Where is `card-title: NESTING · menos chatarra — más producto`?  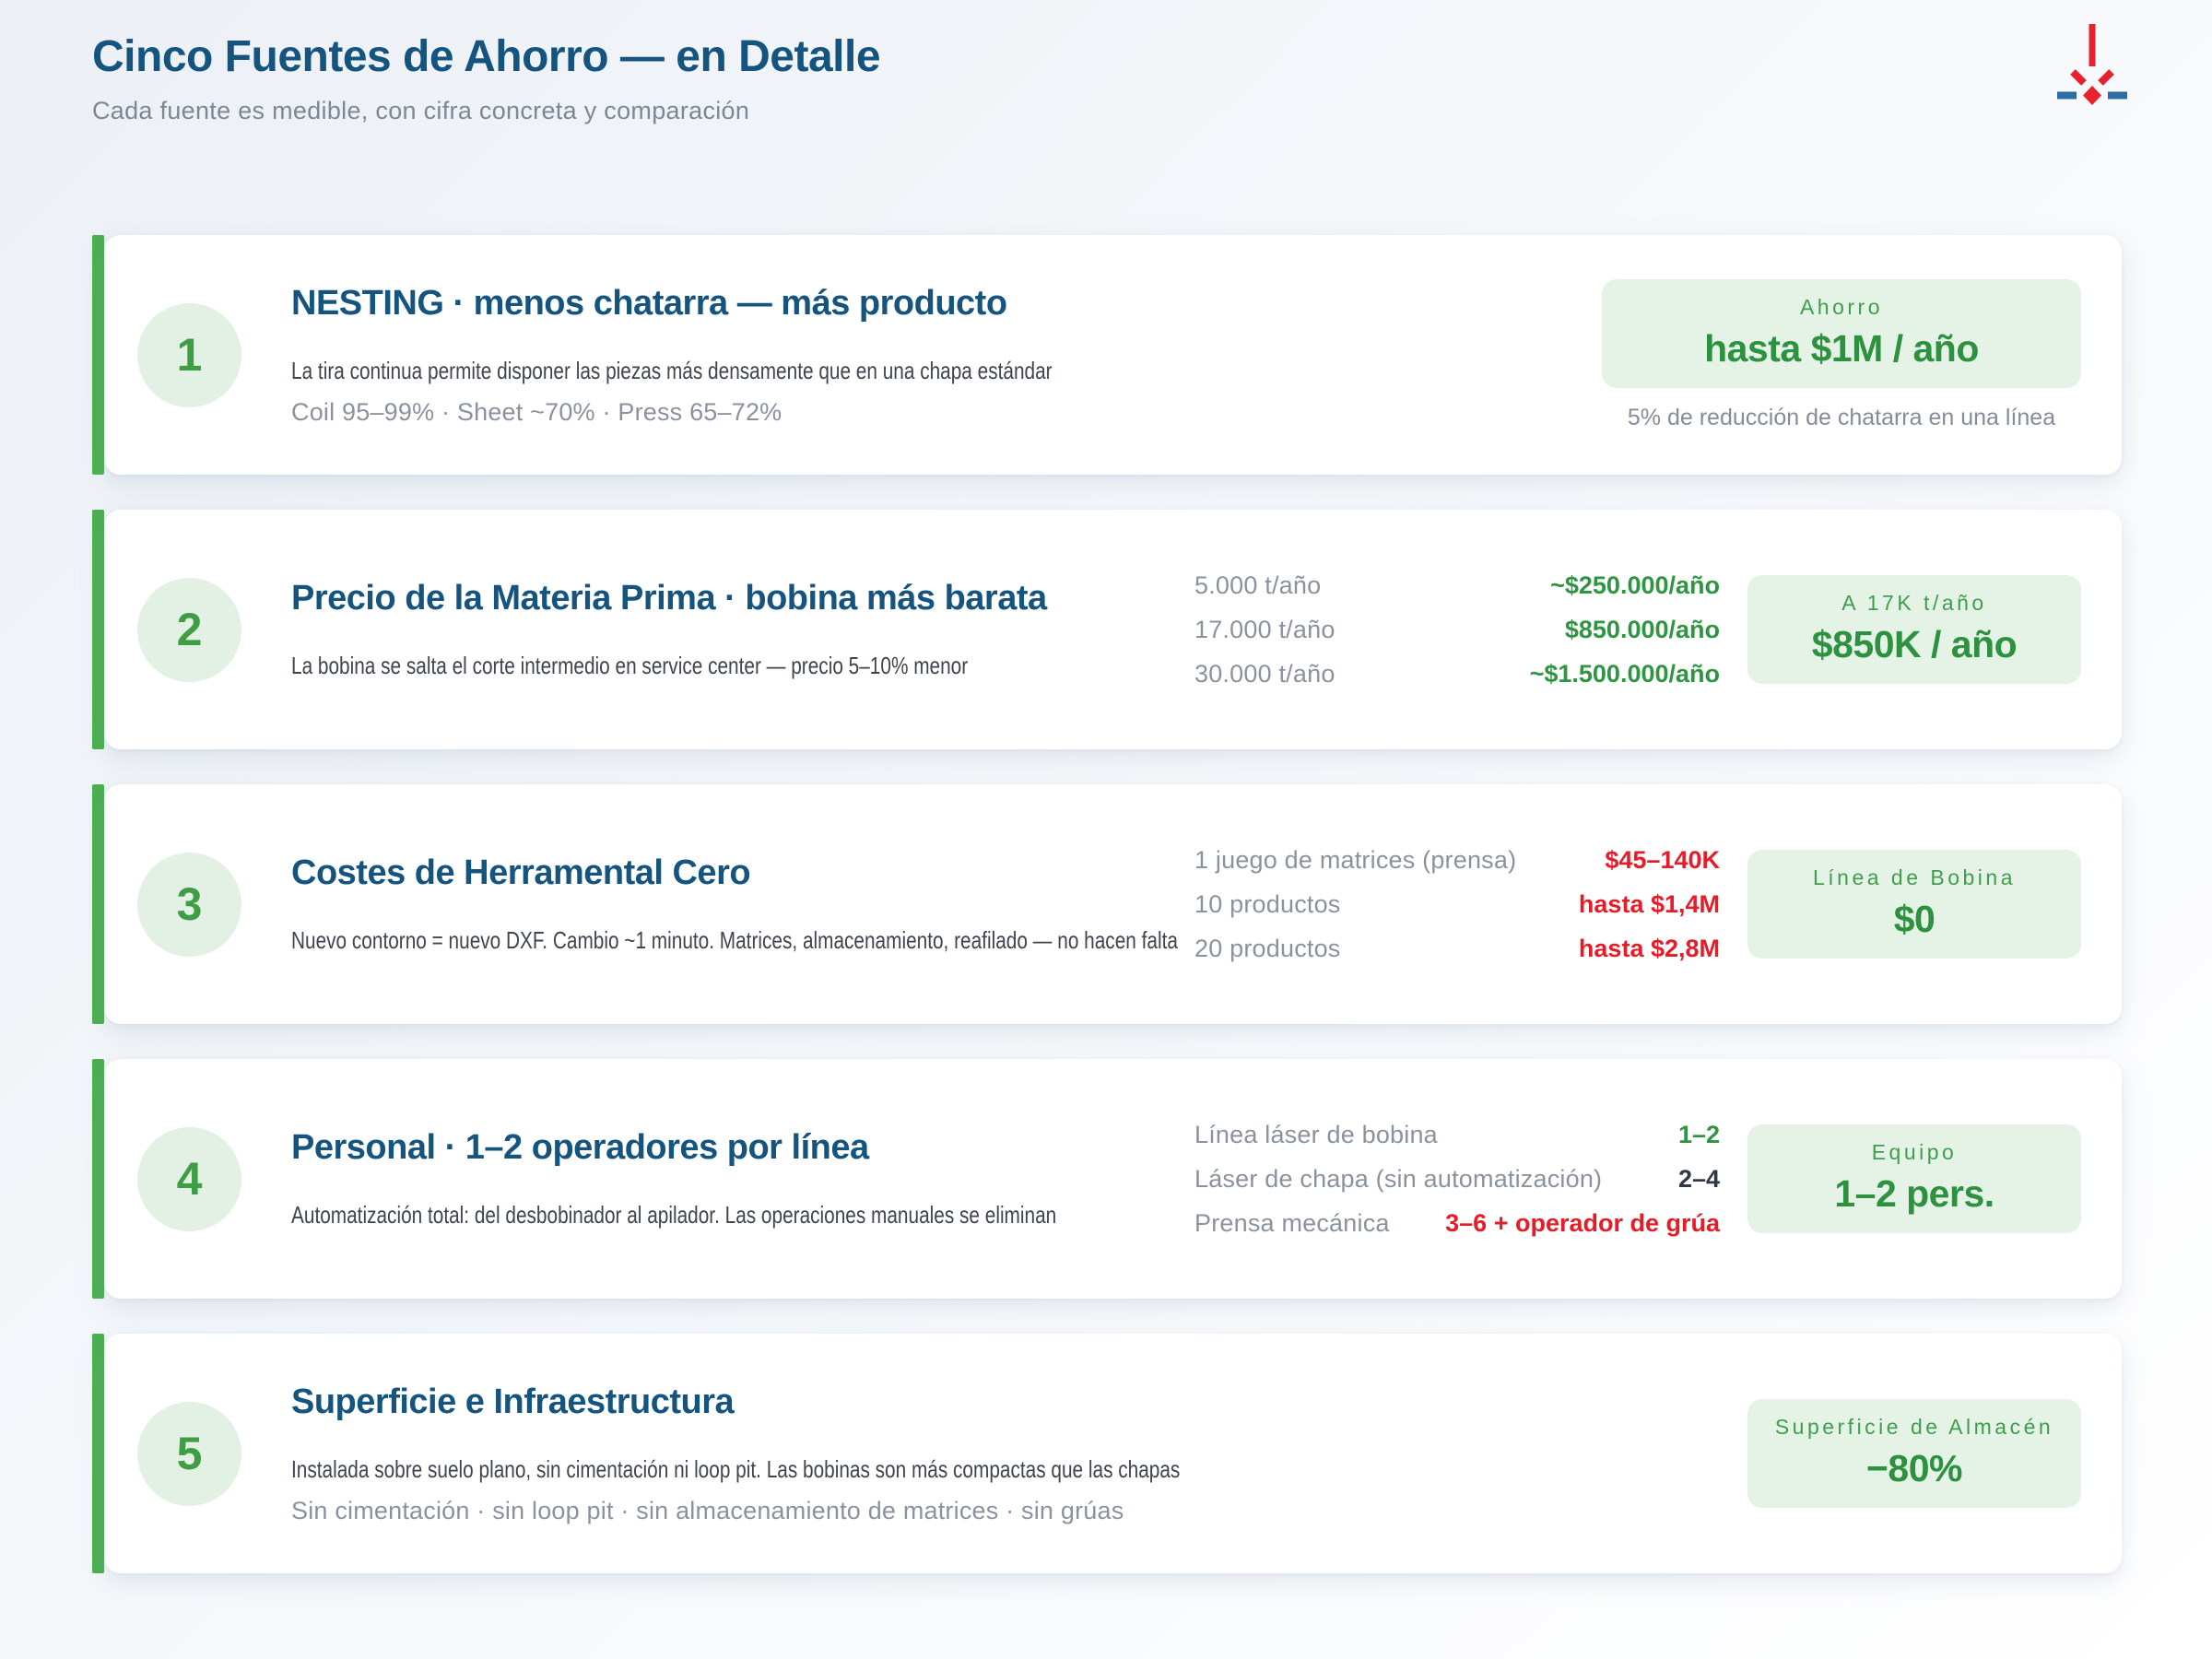 card-title: NESTING · menos chatarra — más producto is located at coordinates (649, 303).